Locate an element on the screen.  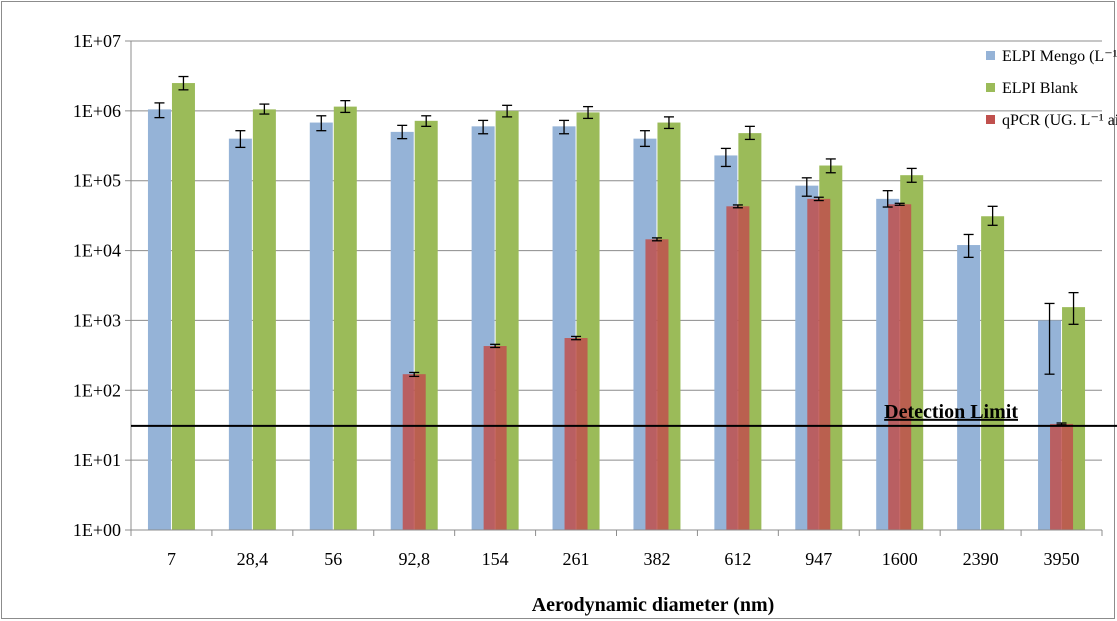
x-tick-label: 7 is located at coordinates (171, 559).